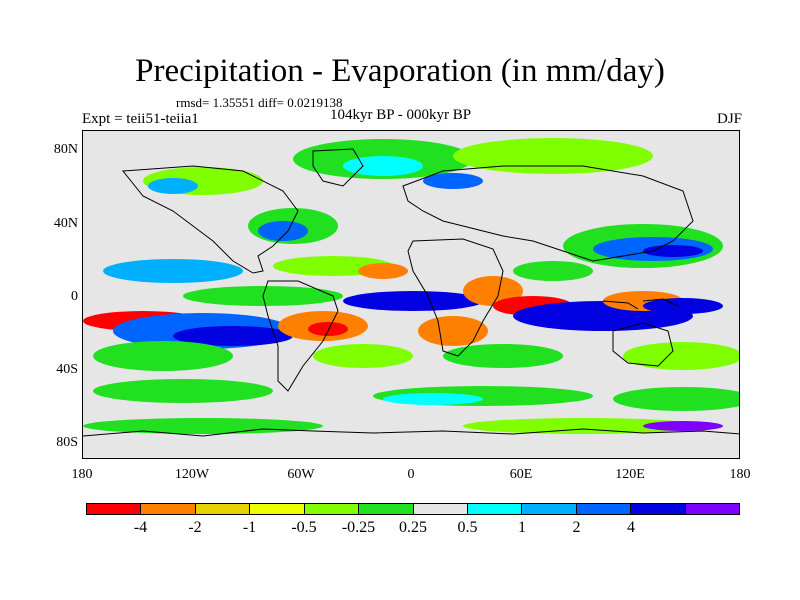 The width and height of the screenshot is (800, 600). Describe the element at coordinates (740, 474) in the screenshot. I see `lon-label-180e: 180` at that location.